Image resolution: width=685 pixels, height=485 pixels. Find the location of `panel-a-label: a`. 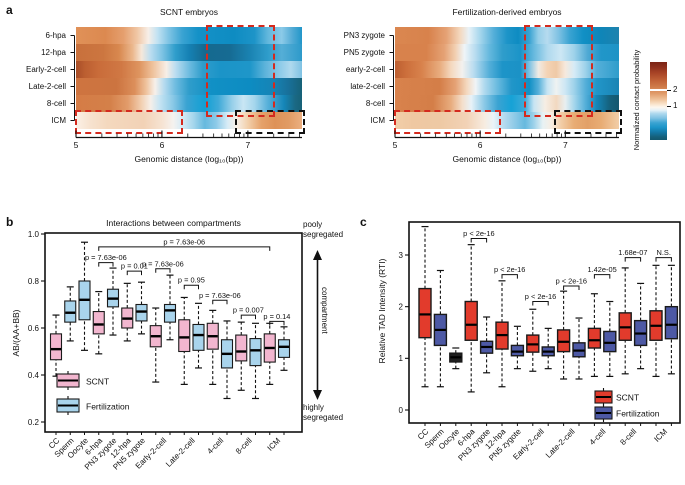

panel-a-label: a is located at coordinates (9, 10).